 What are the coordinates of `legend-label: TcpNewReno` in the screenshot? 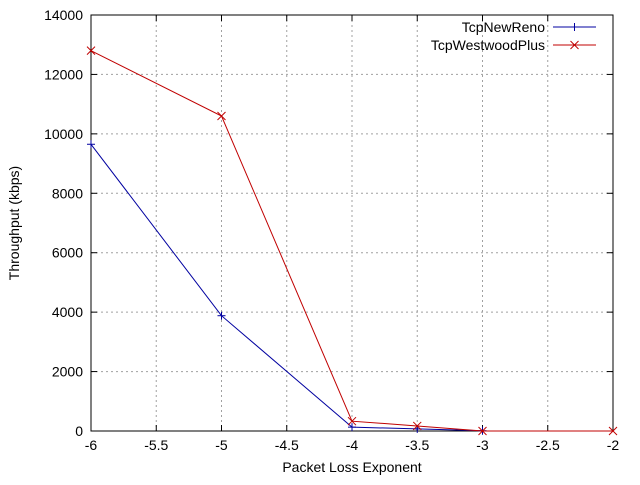 It's located at (503, 27).